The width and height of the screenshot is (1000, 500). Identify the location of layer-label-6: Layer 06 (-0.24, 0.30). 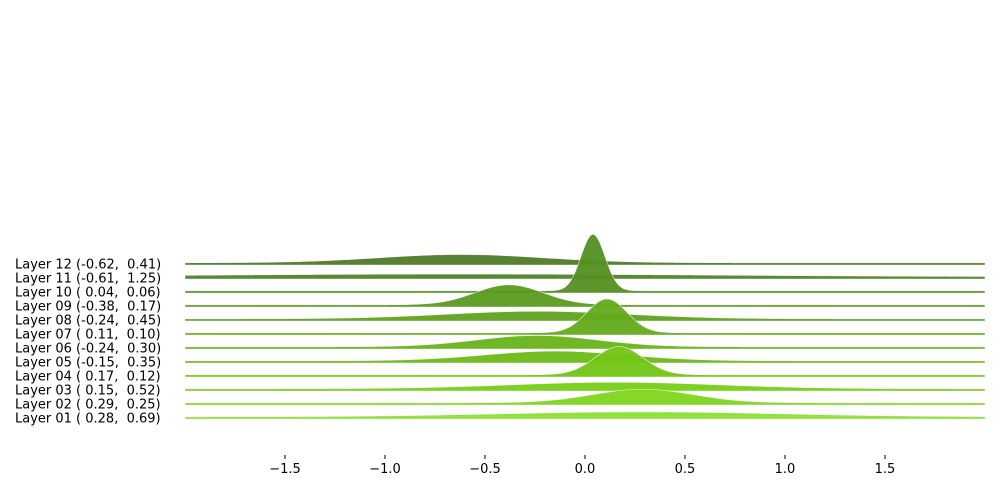
(88, 349).